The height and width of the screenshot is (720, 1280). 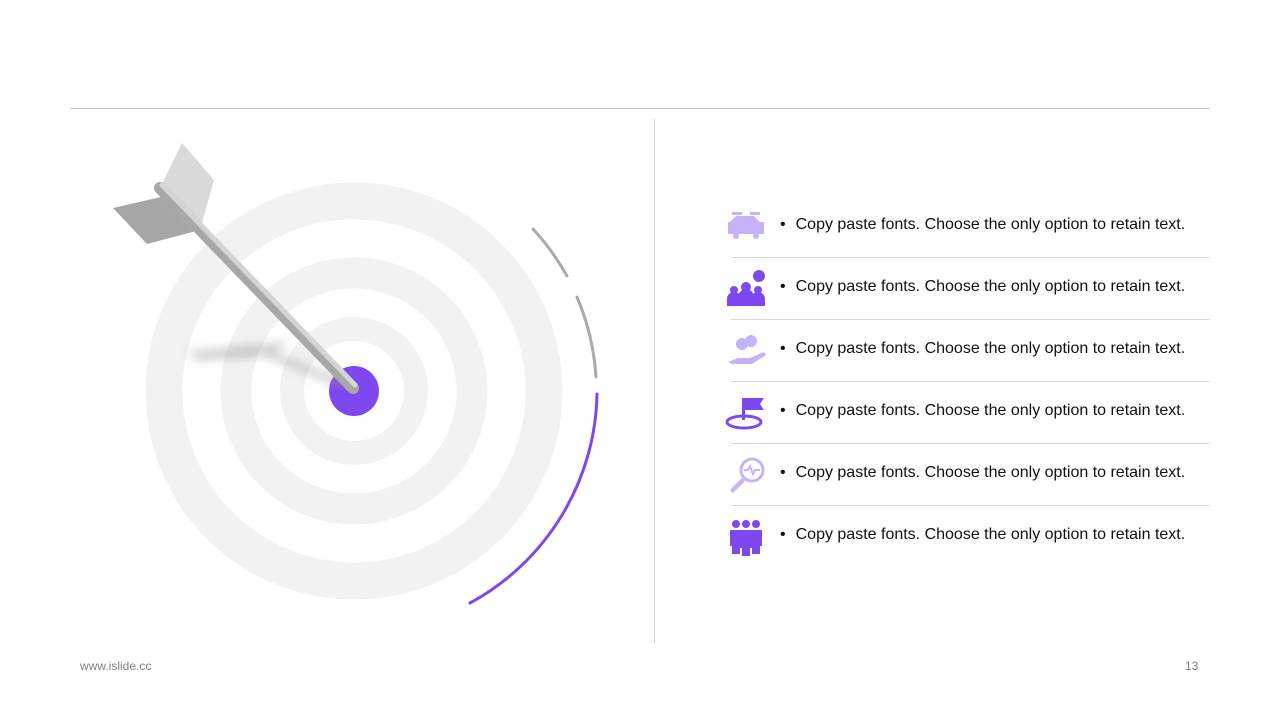 I want to click on business-team-icon, so click(x=746, y=538).